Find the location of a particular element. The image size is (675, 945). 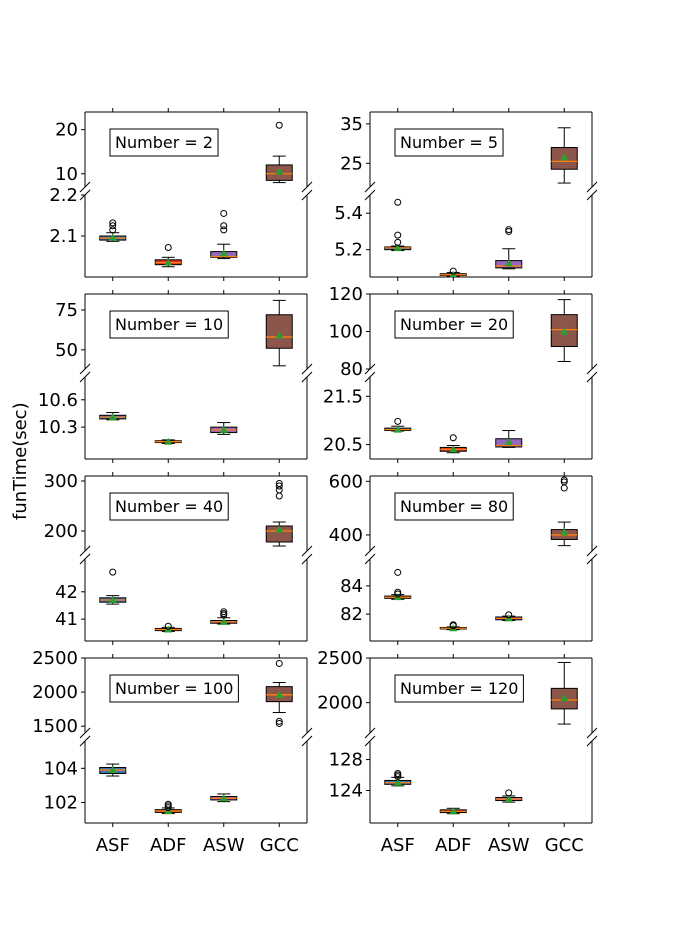

y-tick-label: 102 is located at coordinates (61, 803).